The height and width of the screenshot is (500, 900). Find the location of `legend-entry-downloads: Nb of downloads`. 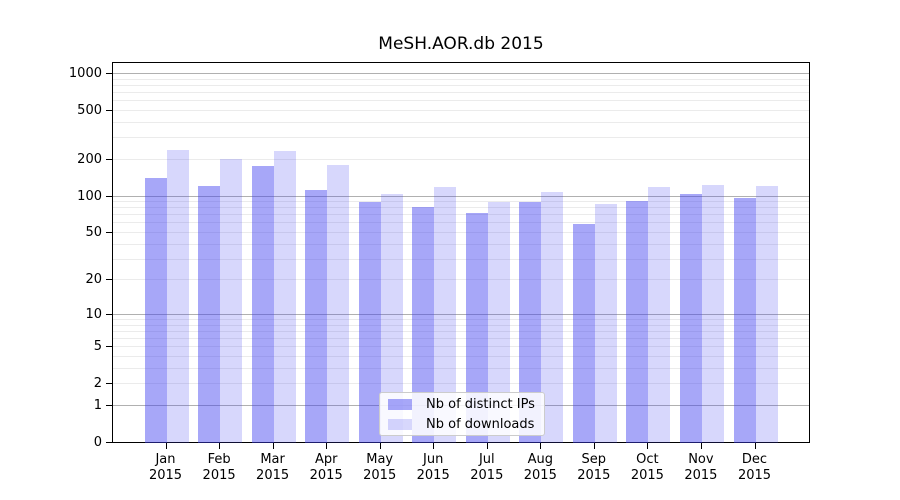

legend-entry-downloads: Nb of downloads is located at coordinates (462, 424).